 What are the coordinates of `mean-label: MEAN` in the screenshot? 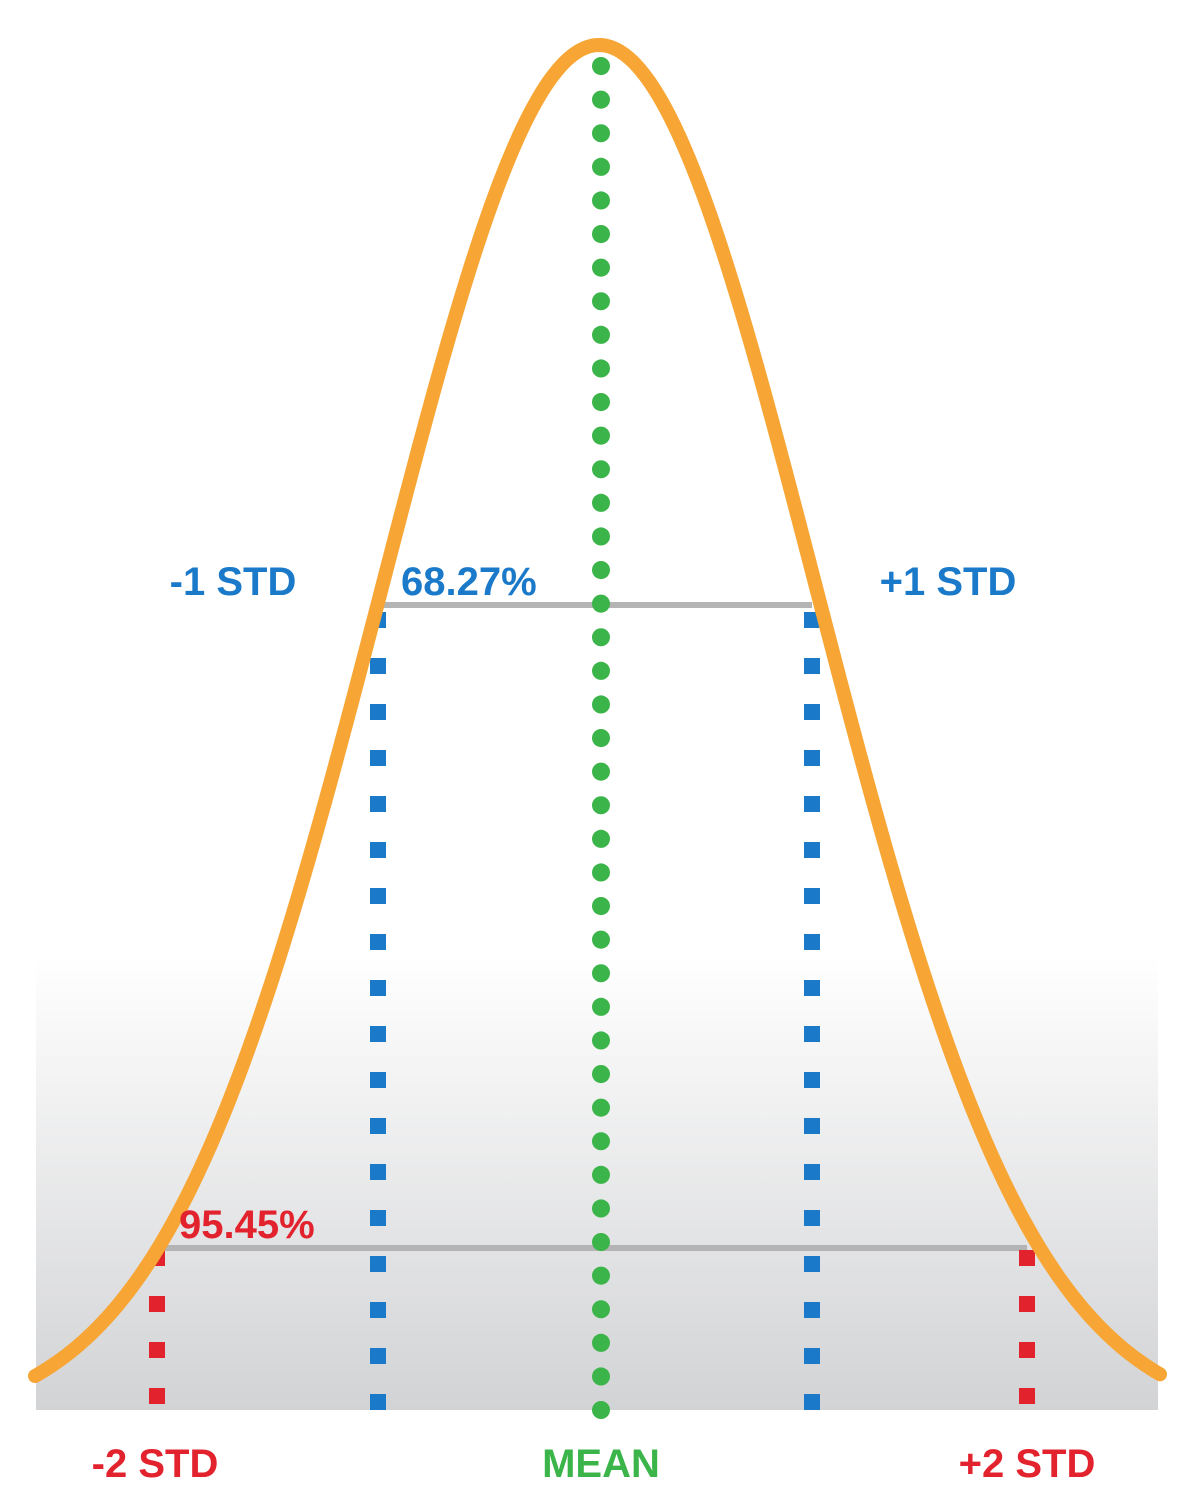 It's located at (601, 1464).